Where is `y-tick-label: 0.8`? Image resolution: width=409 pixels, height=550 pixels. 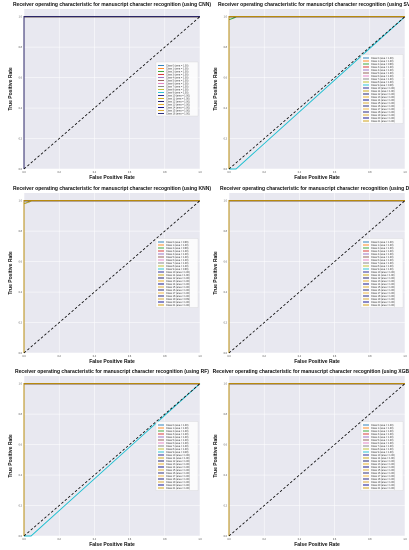
y-tick-label: 0.8 is located at coordinates (21, 231).